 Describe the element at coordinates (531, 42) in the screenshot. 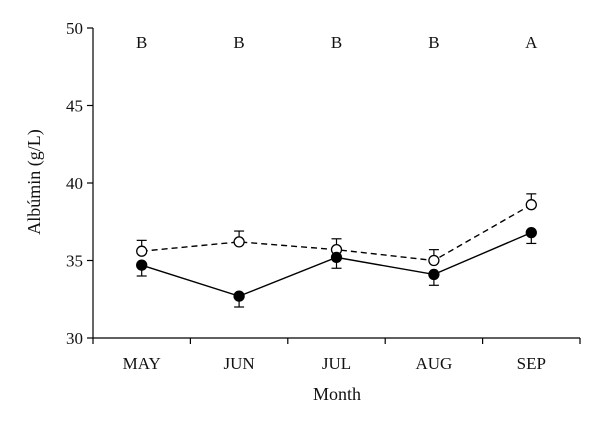

I see `significance-letter: A` at that location.